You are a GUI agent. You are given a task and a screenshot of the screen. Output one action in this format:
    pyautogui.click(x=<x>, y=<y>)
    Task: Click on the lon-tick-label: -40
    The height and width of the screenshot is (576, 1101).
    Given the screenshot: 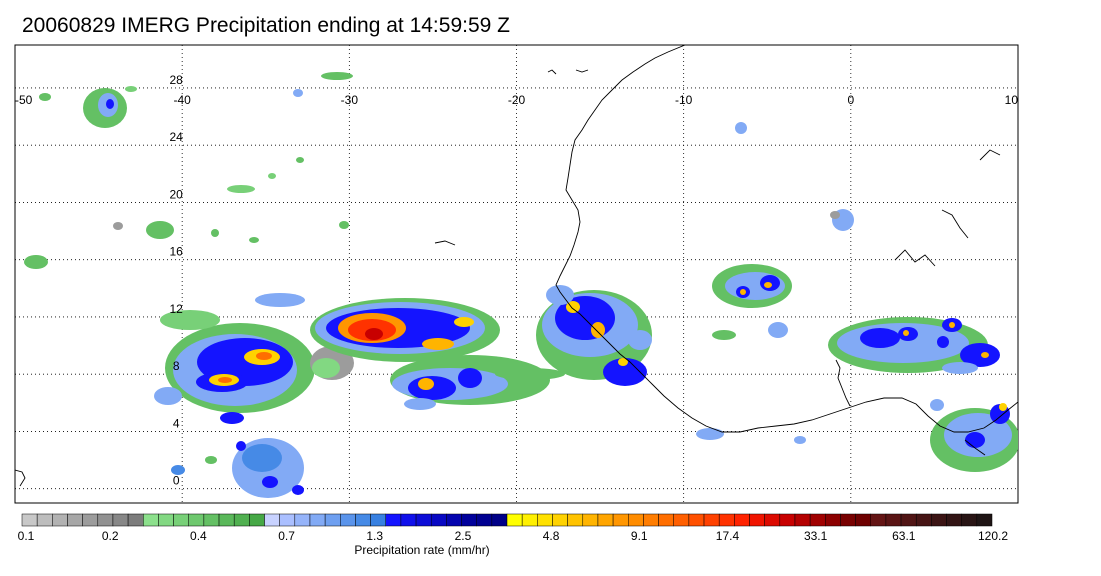 What is the action you would take?
    pyautogui.click(x=182, y=100)
    